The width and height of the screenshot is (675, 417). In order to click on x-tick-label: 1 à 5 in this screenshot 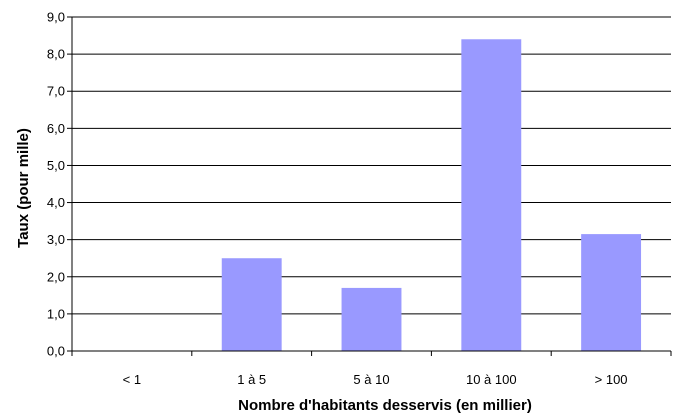, I will do `click(251, 379)`.